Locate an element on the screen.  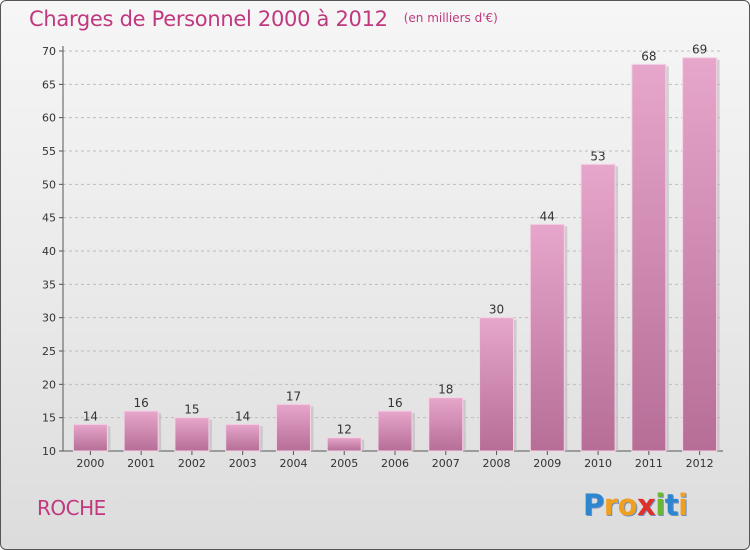
data-label: 44 is located at coordinates (547, 216).